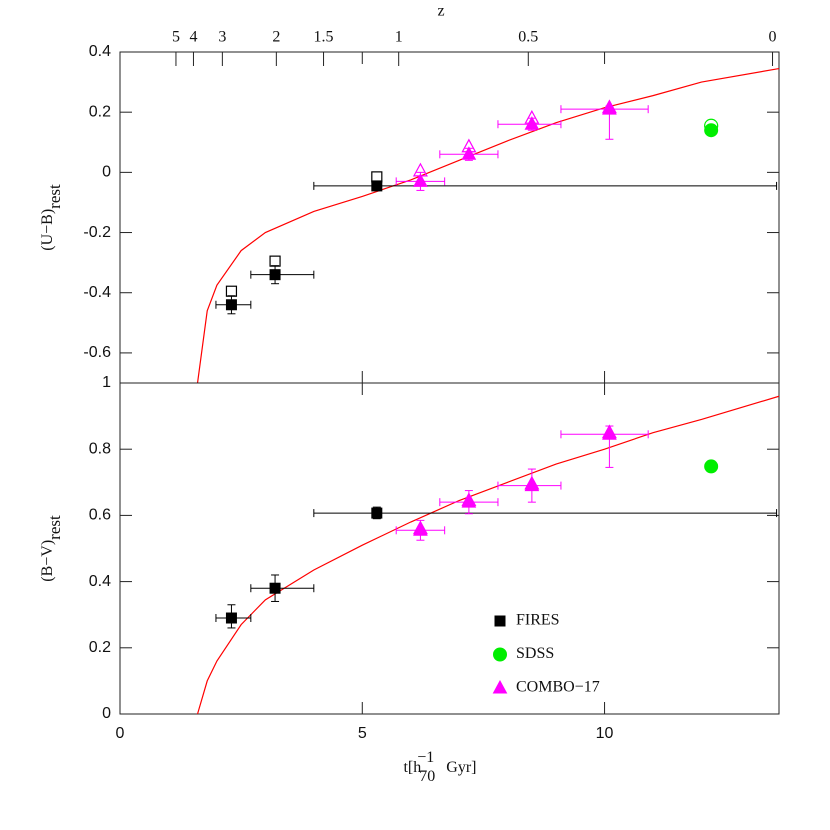 Image resolution: width=830 pixels, height=830 pixels. I want to click on x-axis-label-subscript: 70, so click(427, 776).